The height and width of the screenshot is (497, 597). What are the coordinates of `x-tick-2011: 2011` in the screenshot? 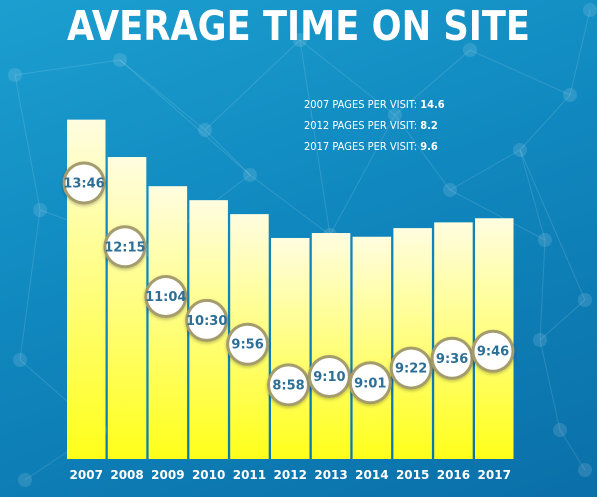 It's located at (249, 475).